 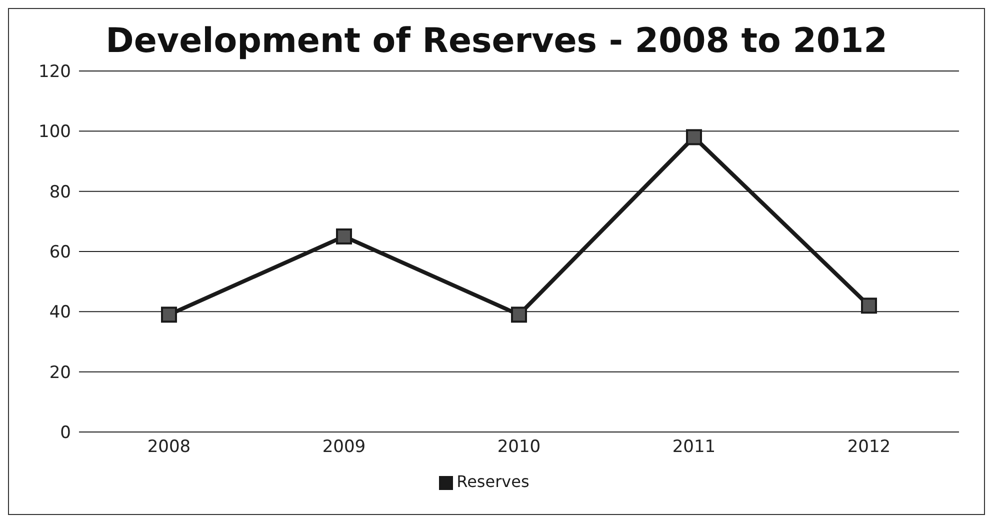 What do you see at coordinates (54, 132) in the screenshot?
I see `y-tick-label: 100` at bounding box center [54, 132].